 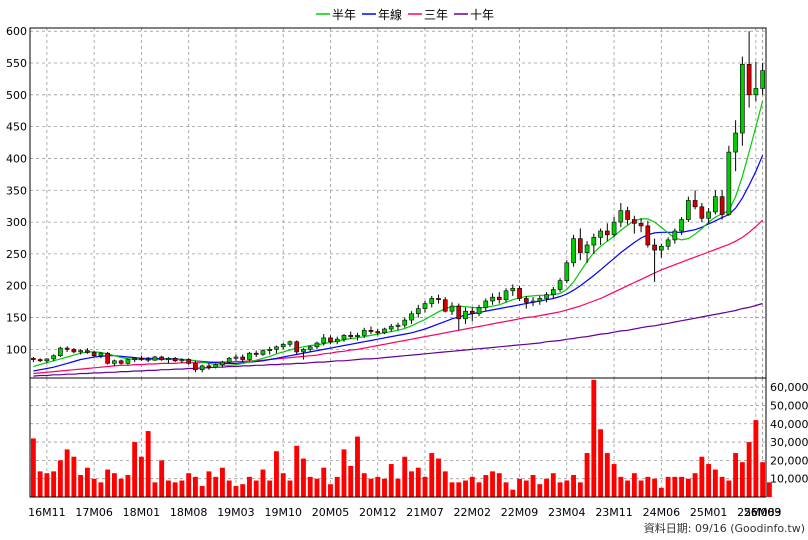 What do you see at coordinates (16, 286) in the screenshot?
I see `price-tick-label: 200` at bounding box center [16, 286].